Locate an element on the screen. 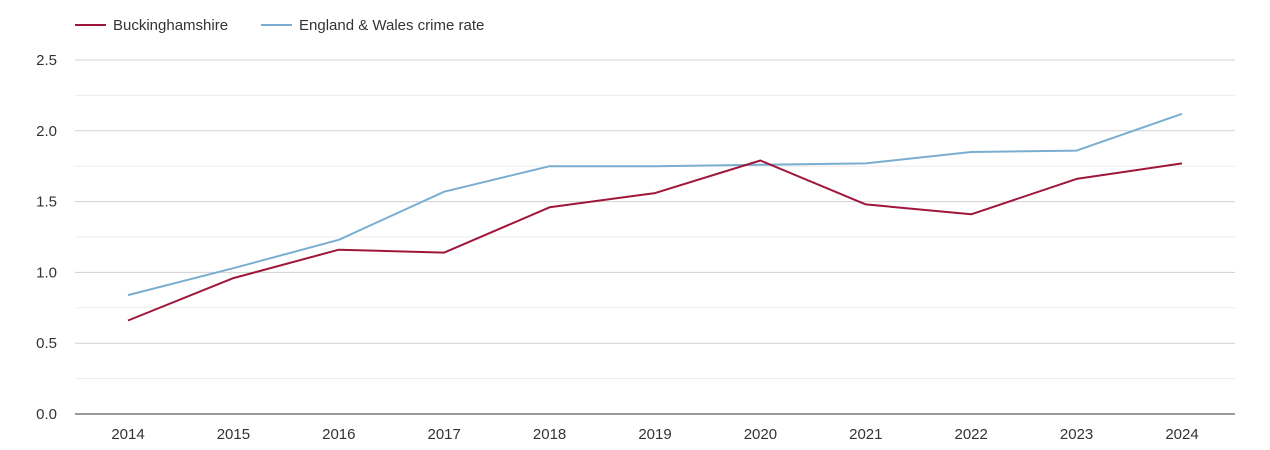  y-tick-label: 2.5 is located at coordinates (46, 60).